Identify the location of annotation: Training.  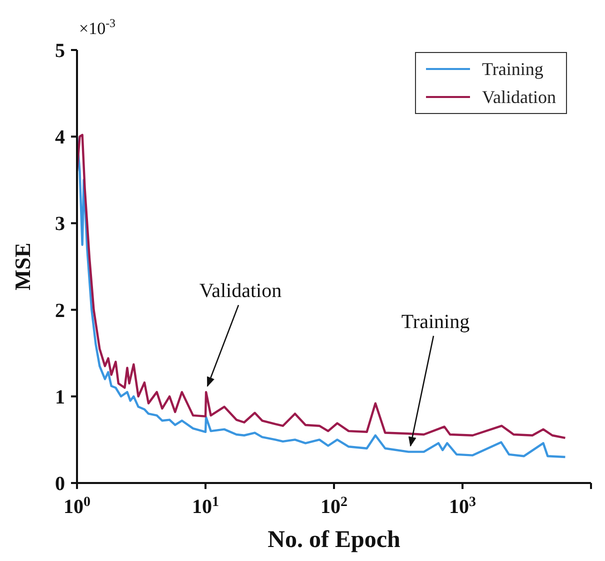
(435, 321).